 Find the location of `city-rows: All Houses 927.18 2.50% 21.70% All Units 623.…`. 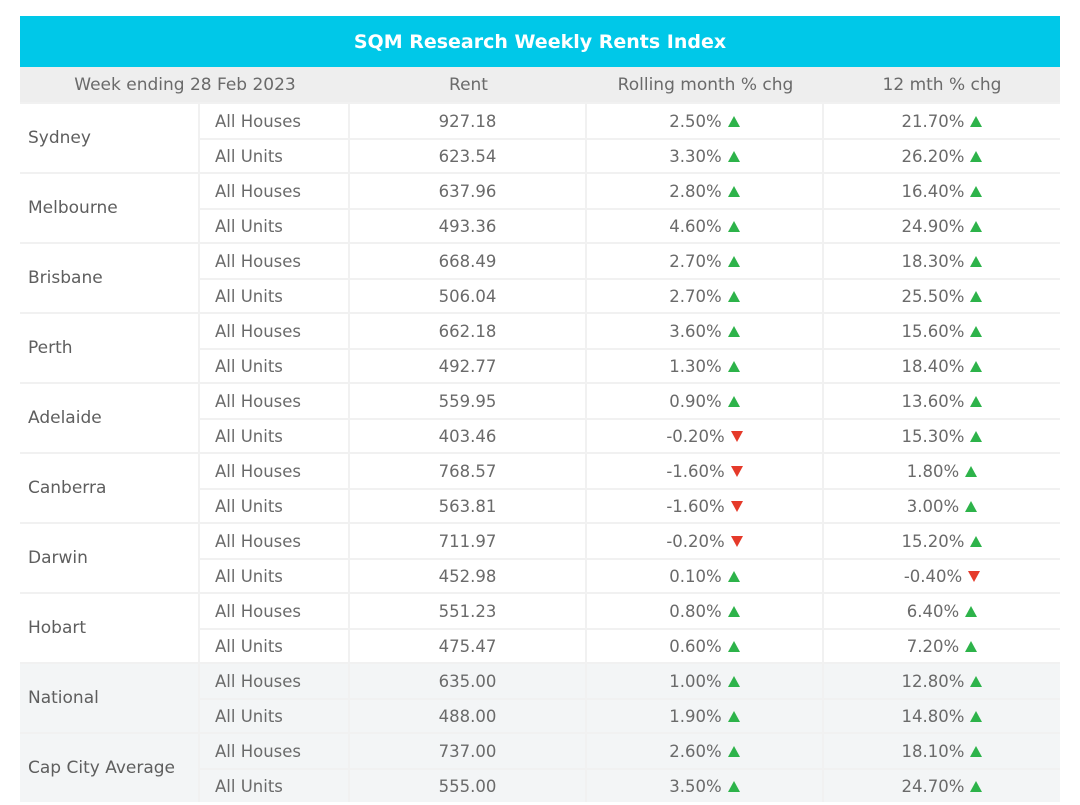

city-rows: All Houses 927.18 2.50% 21.70% All Units 623.… is located at coordinates (630, 138).